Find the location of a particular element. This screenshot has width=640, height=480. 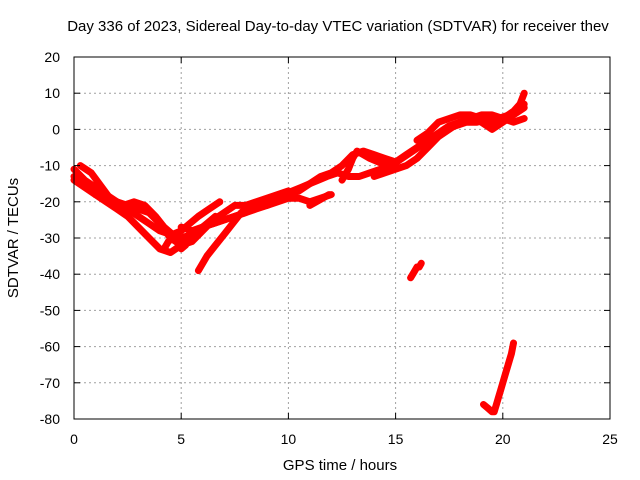

y-tick-label: -10 is located at coordinates (50, 166).